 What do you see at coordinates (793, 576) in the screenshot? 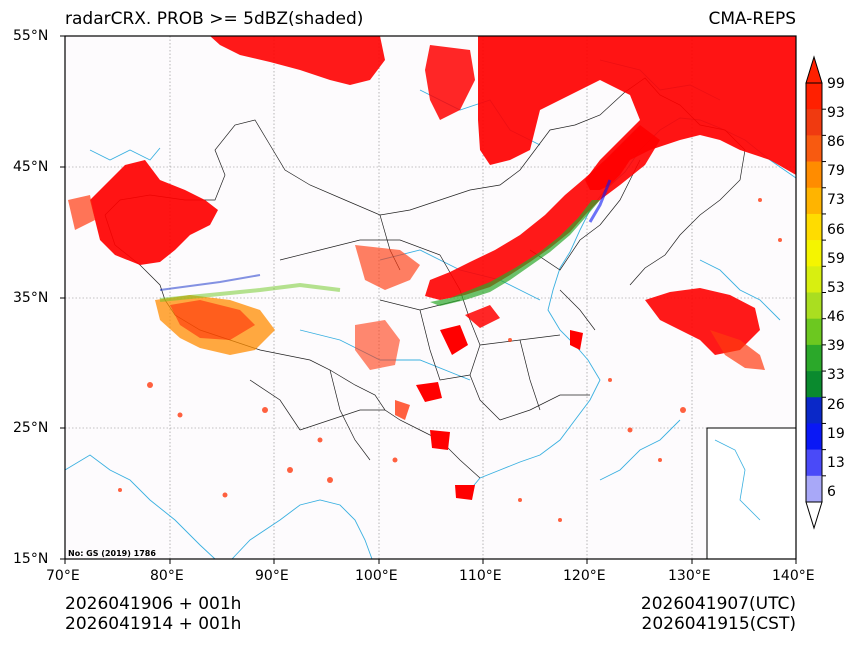
I see `lon-label-140: 140°E` at bounding box center [793, 576].